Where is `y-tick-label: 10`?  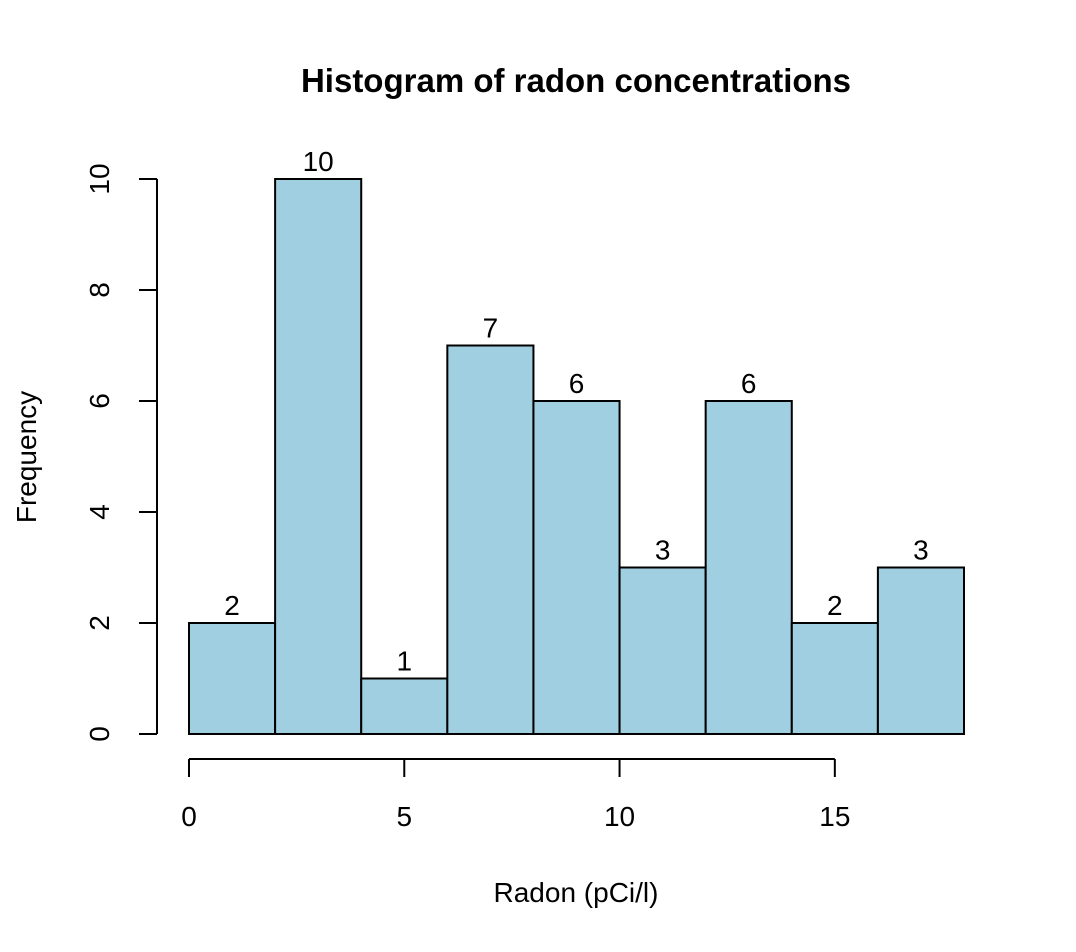 y-tick-label: 10 is located at coordinates (99, 178).